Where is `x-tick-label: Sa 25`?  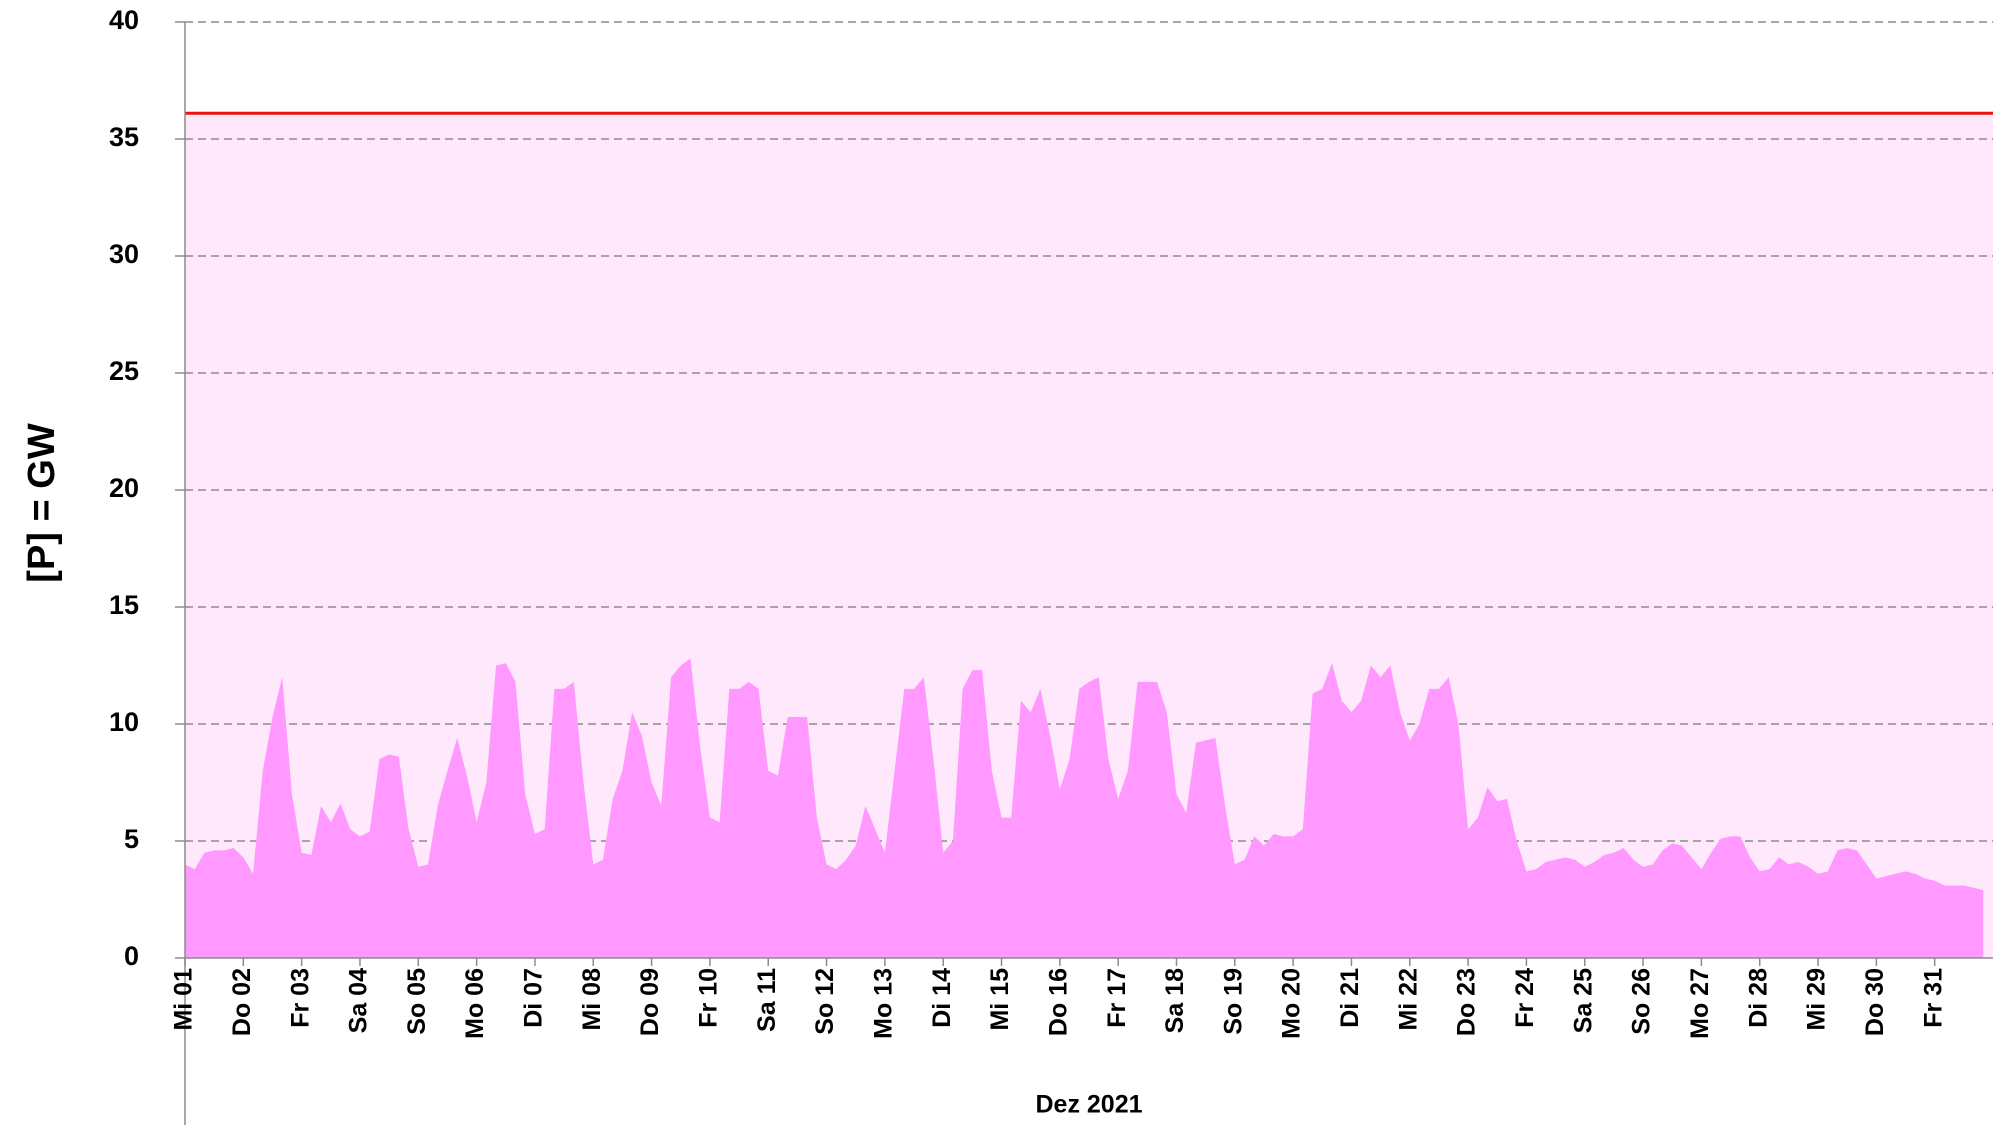
x-tick-label: Sa 25 is located at coordinates (1583, 1000).